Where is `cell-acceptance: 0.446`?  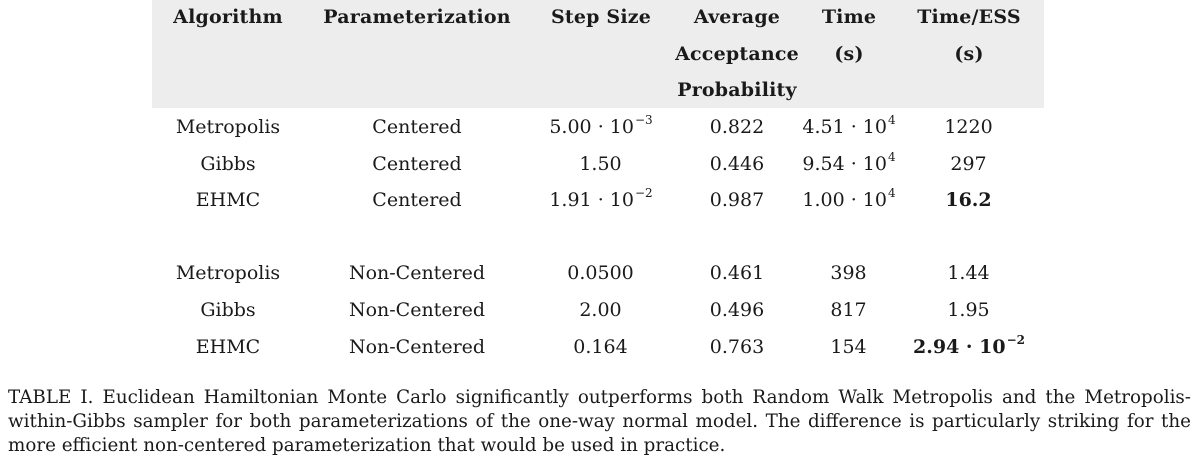 cell-acceptance: 0.446 is located at coordinates (737, 164).